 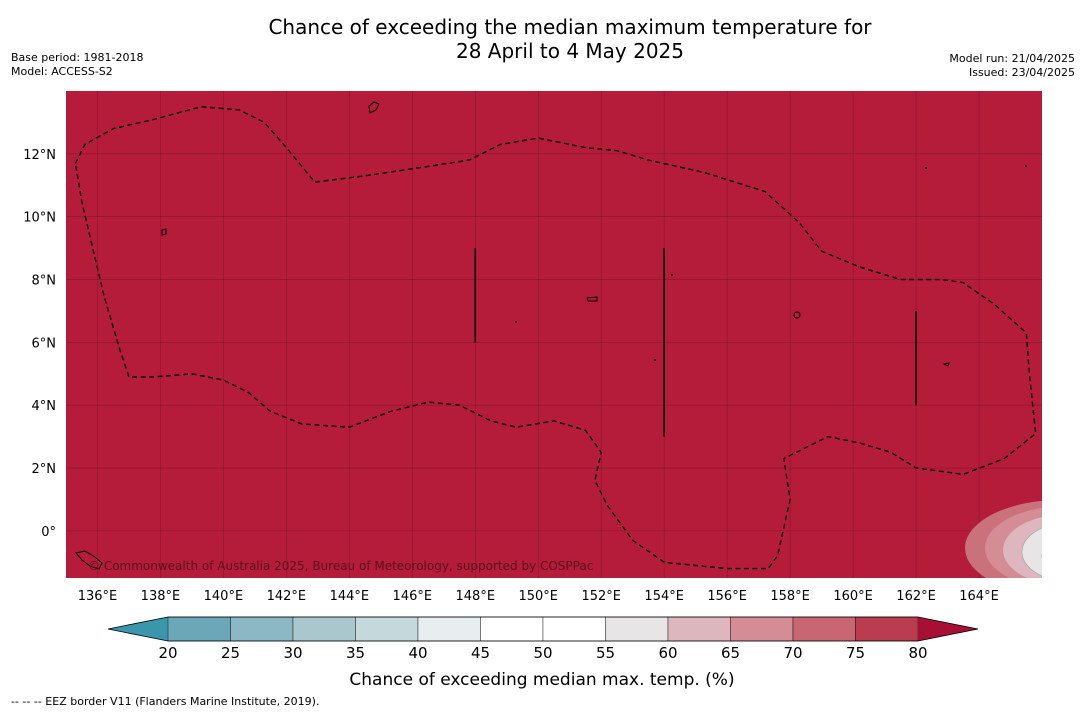 What do you see at coordinates (476, 596) in the screenshot?
I see `lon-tick-label: 148°E` at bounding box center [476, 596].